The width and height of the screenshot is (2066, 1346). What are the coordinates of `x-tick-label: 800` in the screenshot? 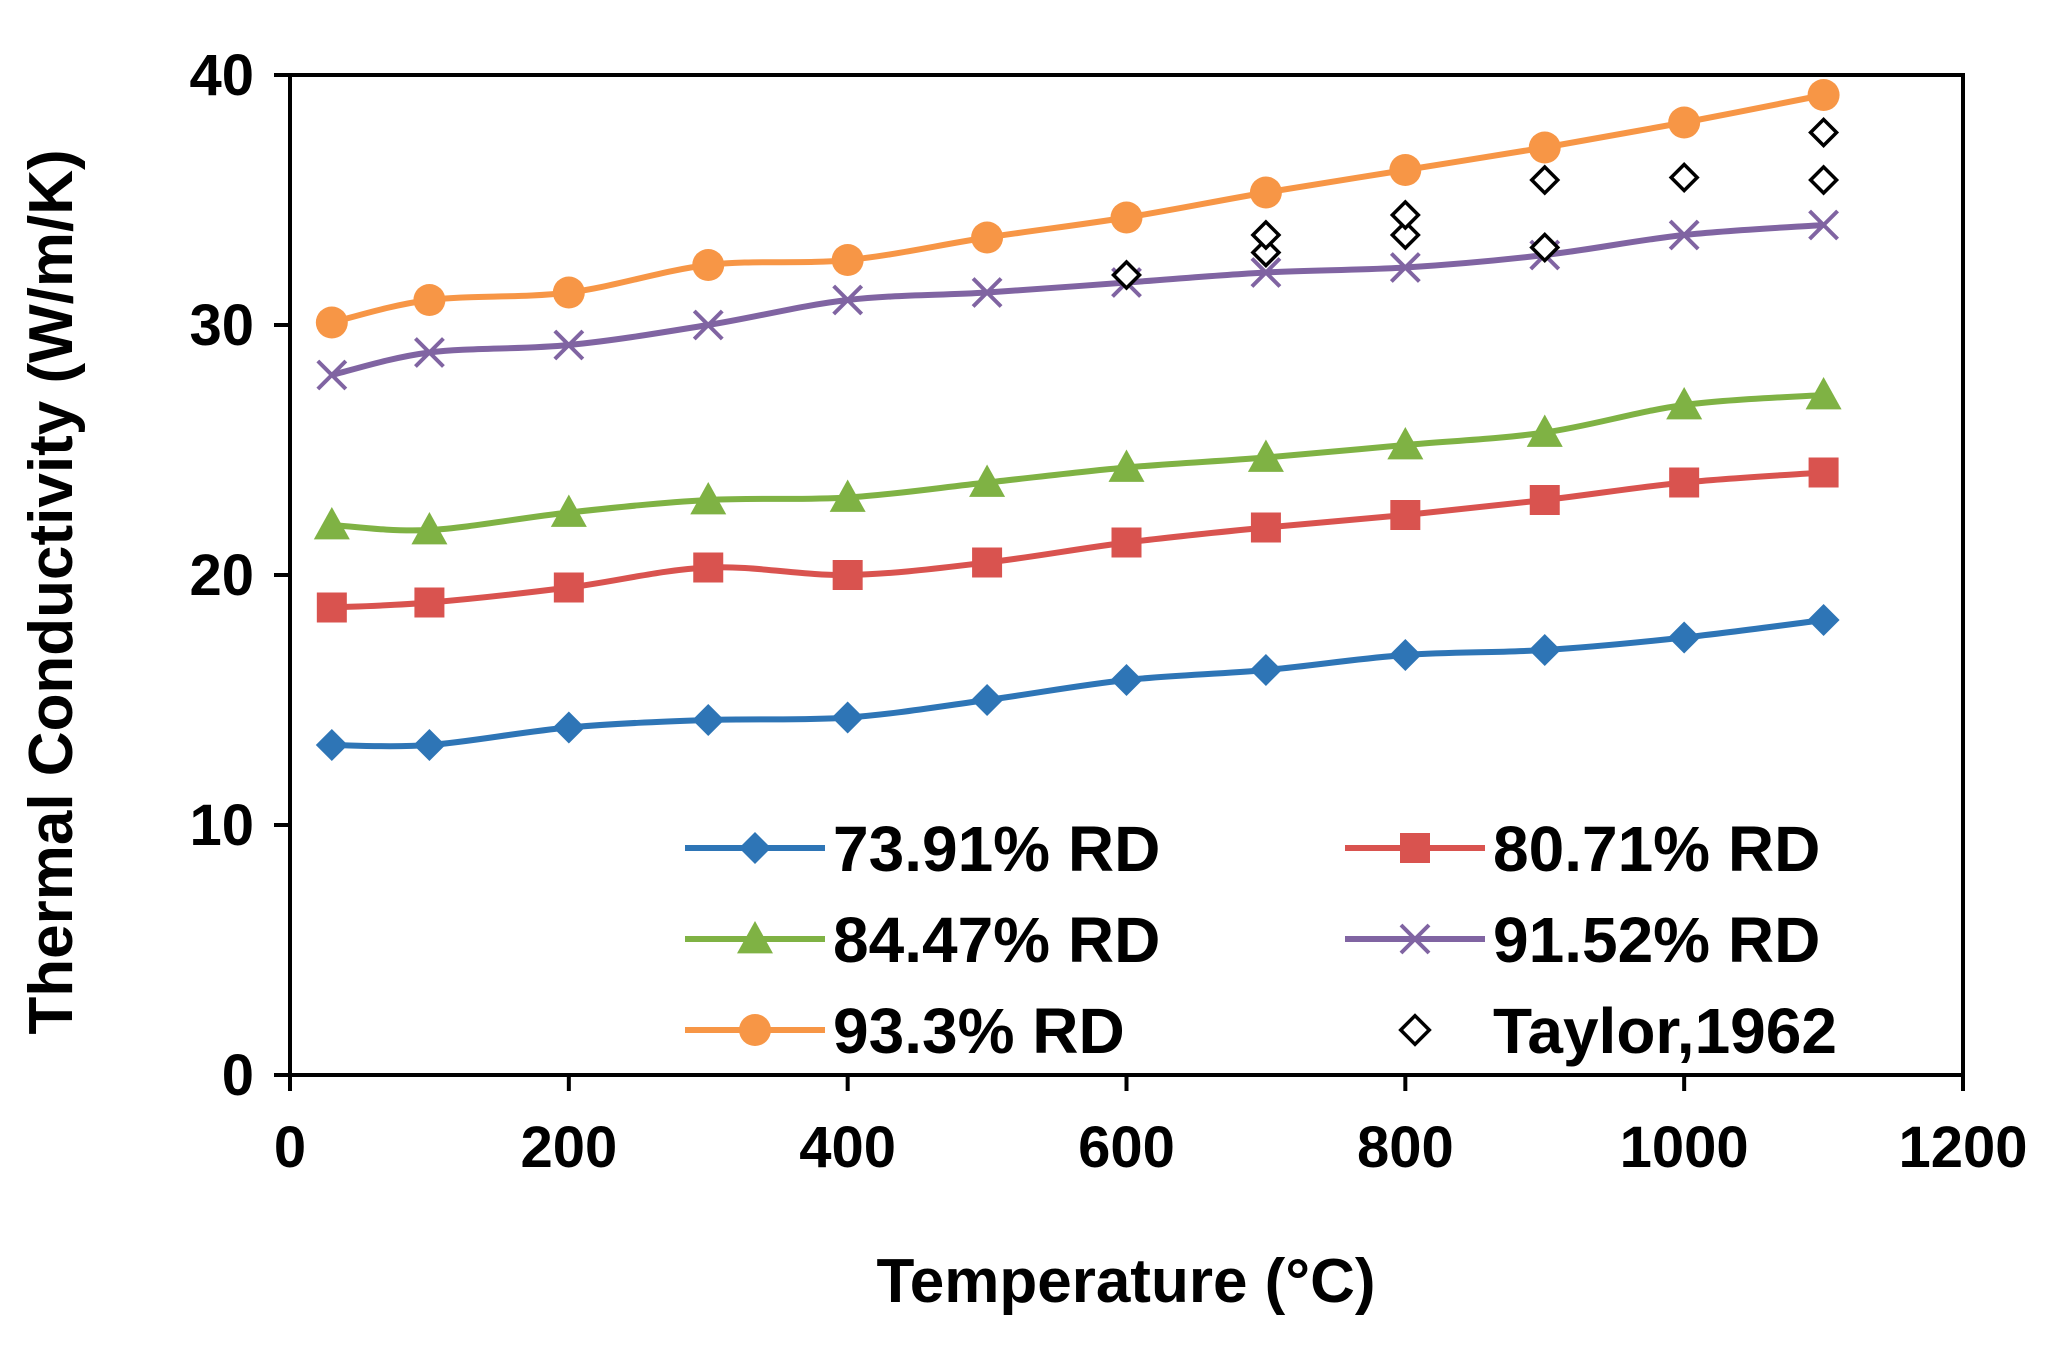 It's located at (1405, 1147).